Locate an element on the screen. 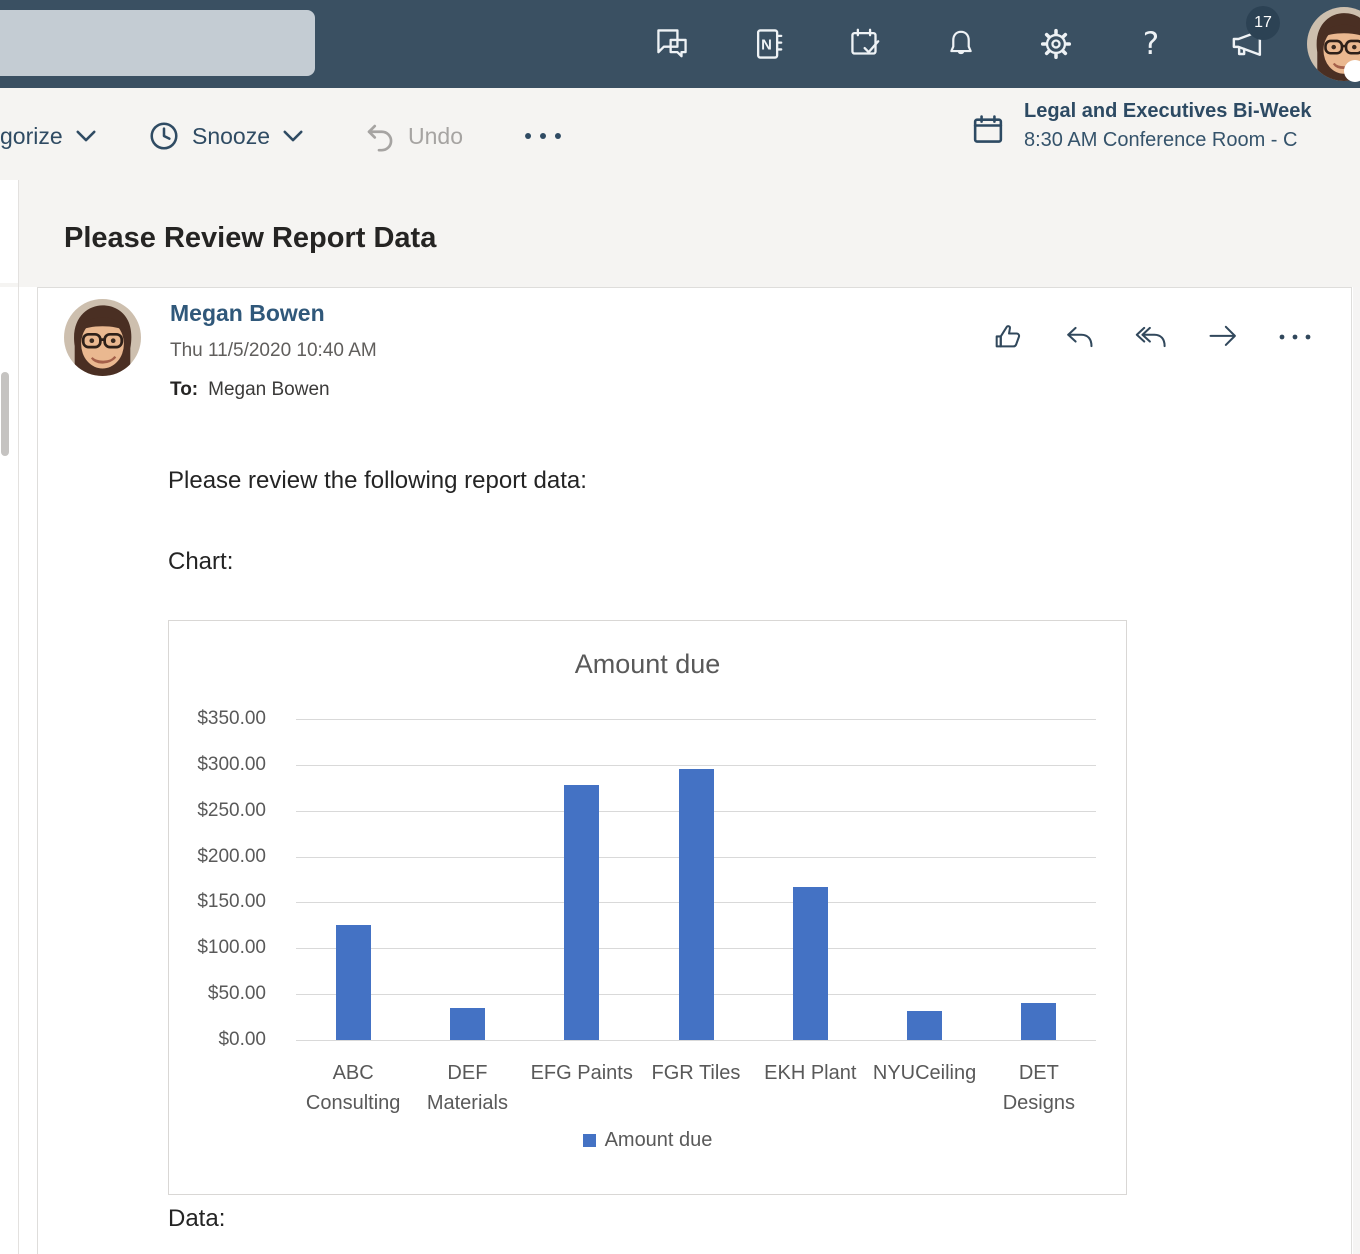 Image resolution: width=1360 pixels, height=1254 pixels. search-input is located at coordinates (157, 43).